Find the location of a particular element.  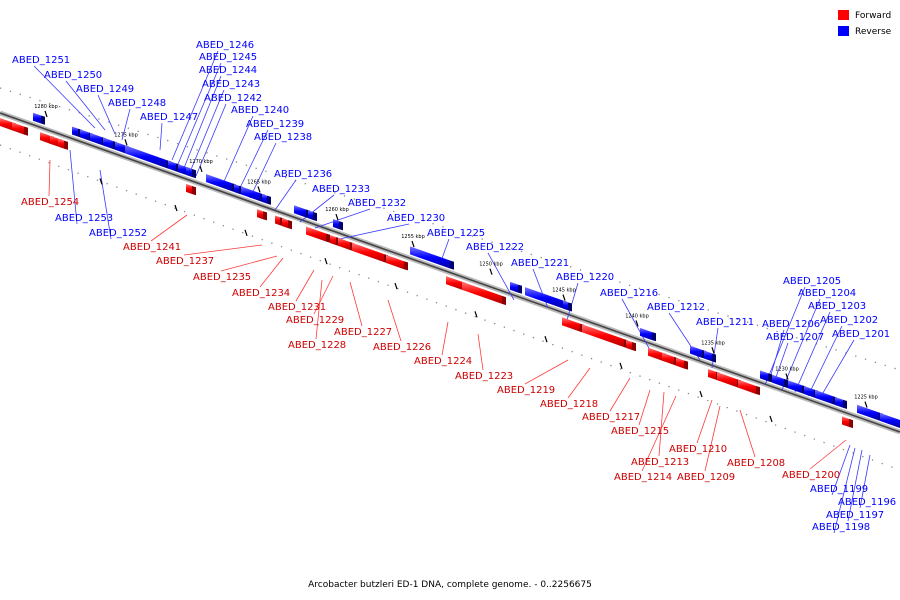

reverse-gene-label: ABED_1196 is located at coordinates (867, 502).